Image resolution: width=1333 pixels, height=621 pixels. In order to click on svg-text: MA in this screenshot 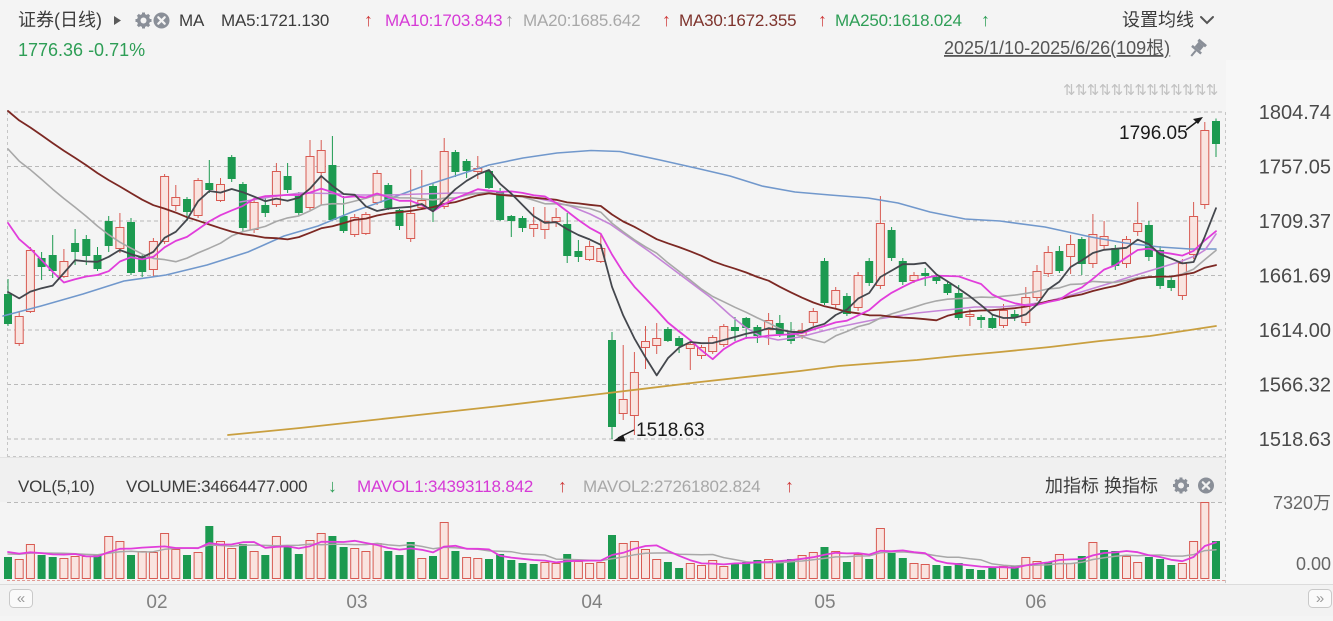, I will do `click(192, 20)`.